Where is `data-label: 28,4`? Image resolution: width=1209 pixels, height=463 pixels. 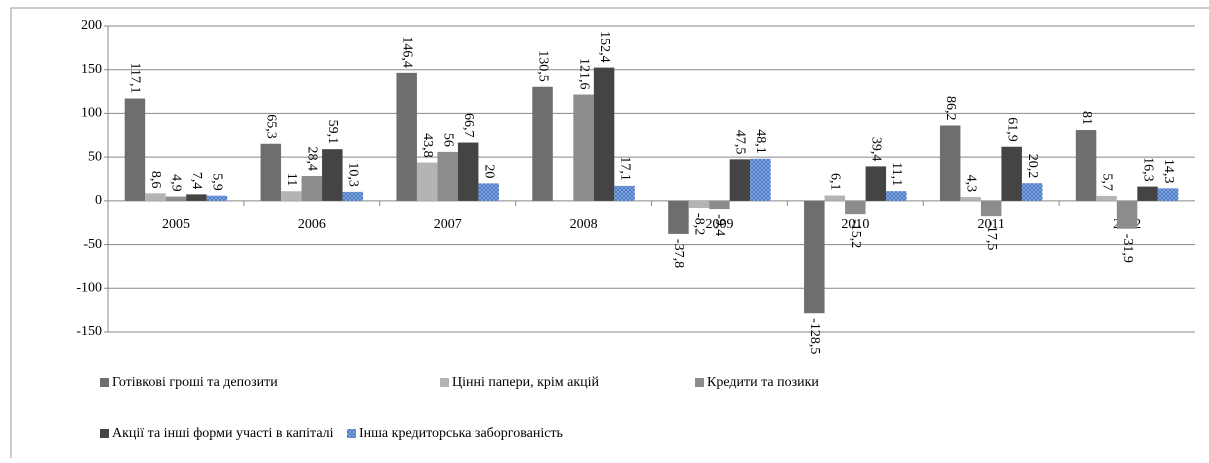 data-label: 28,4 is located at coordinates (312, 159).